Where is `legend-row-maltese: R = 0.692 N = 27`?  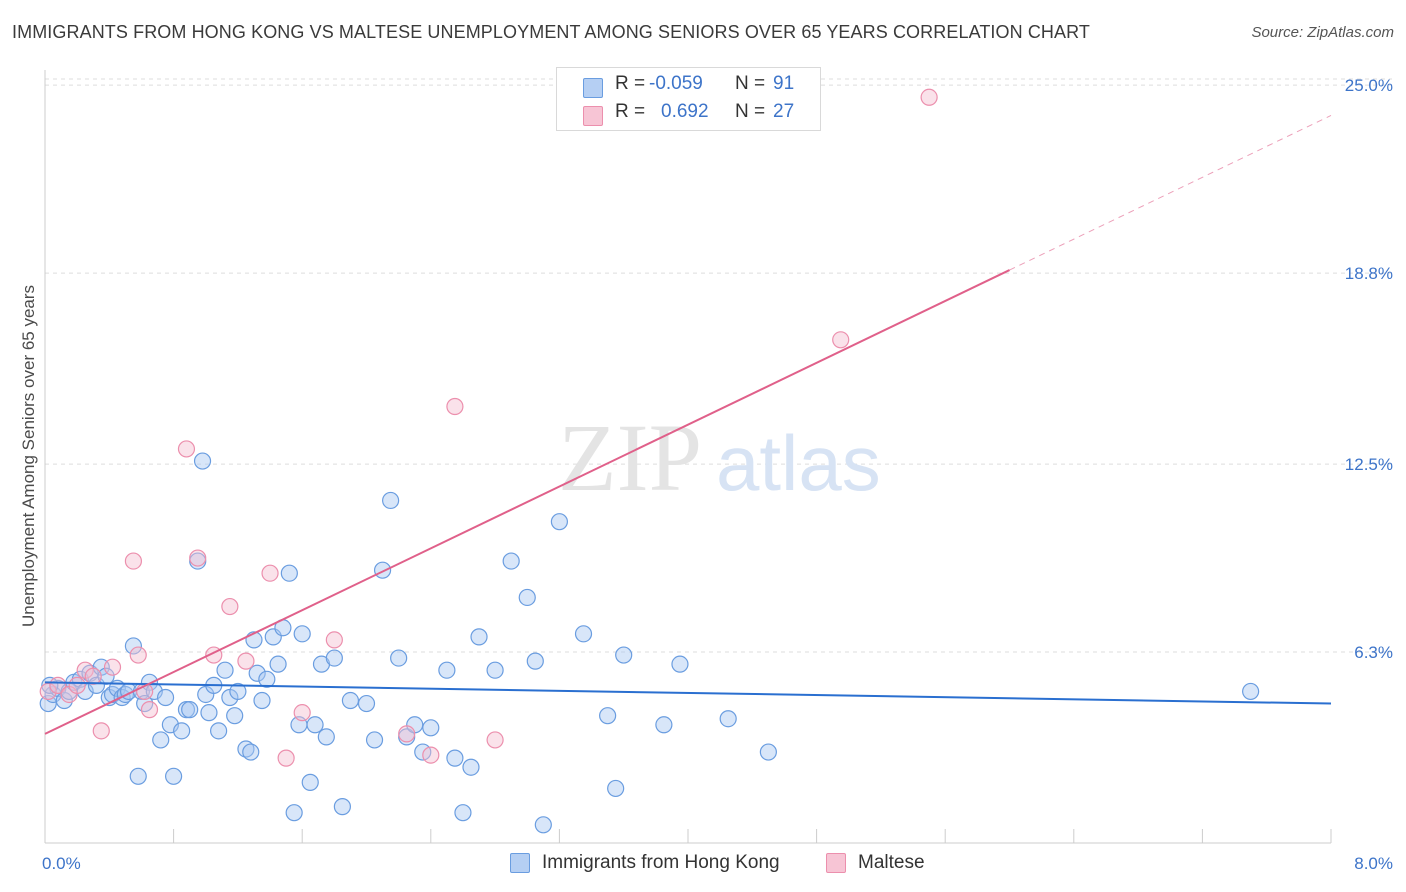
legend-row-maltese: R = 0.692 N = 27 is located at coordinates (688, 115).